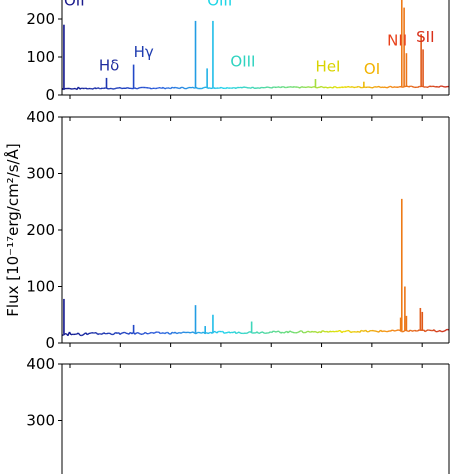 The width and height of the screenshot is (474, 474). Describe the element at coordinates (425, 37) in the screenshot. I see `line-annotation: SII` at that location.